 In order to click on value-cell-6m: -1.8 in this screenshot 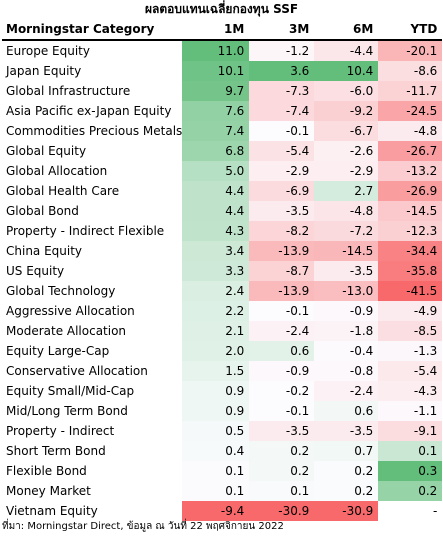, I will do `click(346, 331)`.